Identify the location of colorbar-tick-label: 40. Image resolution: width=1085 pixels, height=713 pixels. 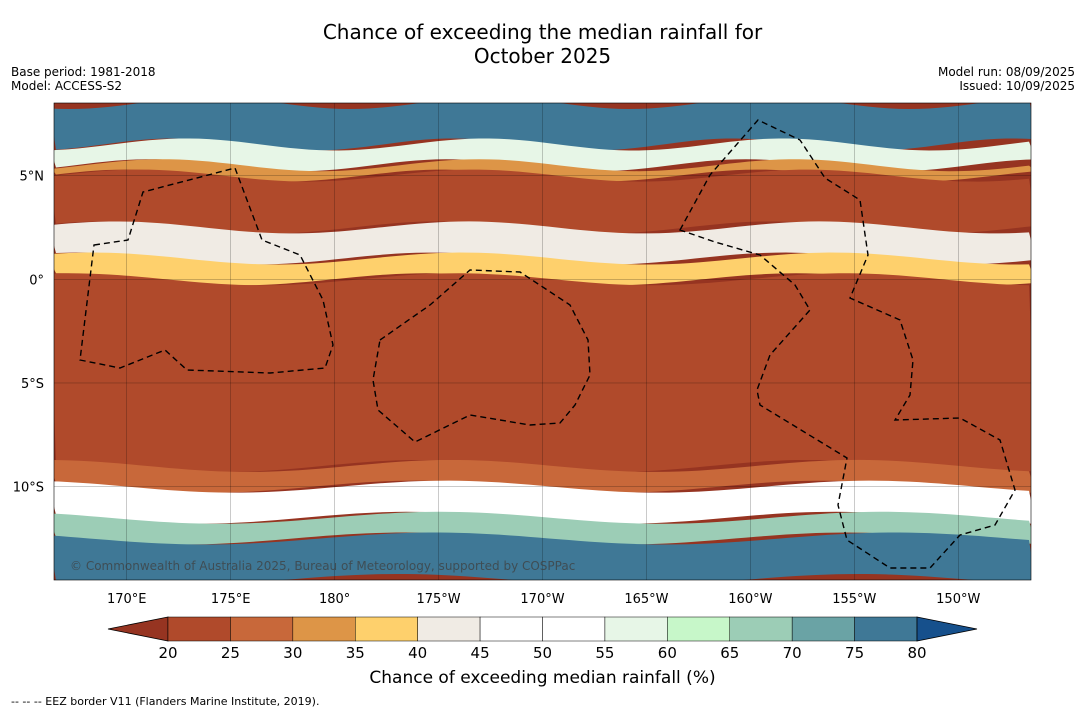
(417, 653).